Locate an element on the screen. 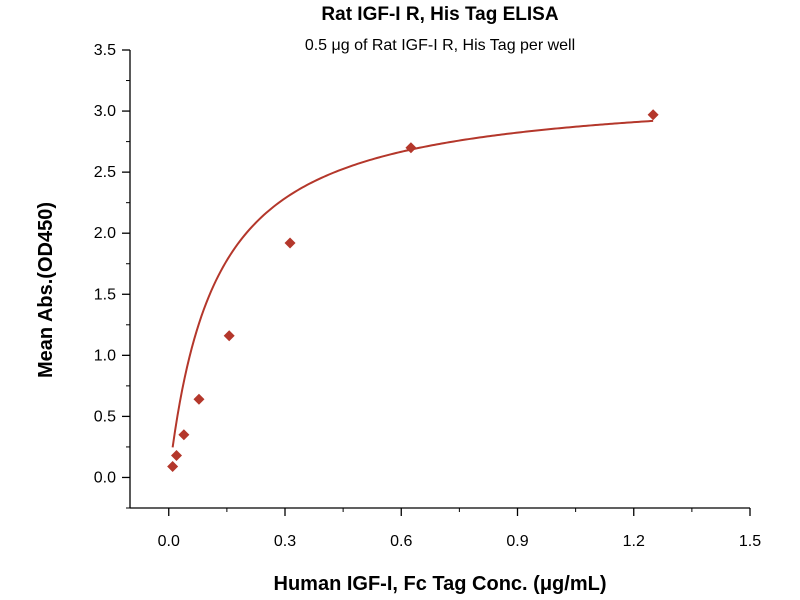 The height and width of the screenshot is (600, 800). y-tick-label: 3.0 is located at coordinates (105, 111).